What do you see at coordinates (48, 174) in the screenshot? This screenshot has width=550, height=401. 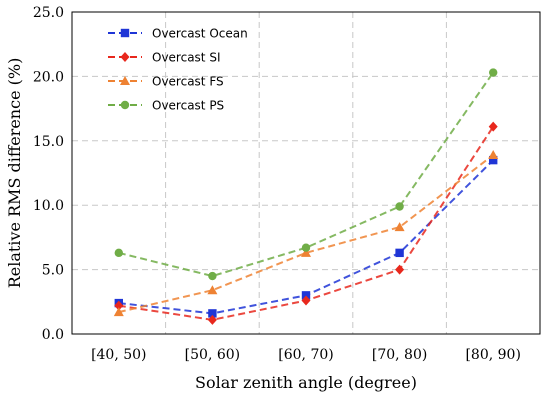 I see `y-axis-tick-labels: 0.0 5.0 10.0 15.0 20.0 25.0` at bounding box center [48, 174].